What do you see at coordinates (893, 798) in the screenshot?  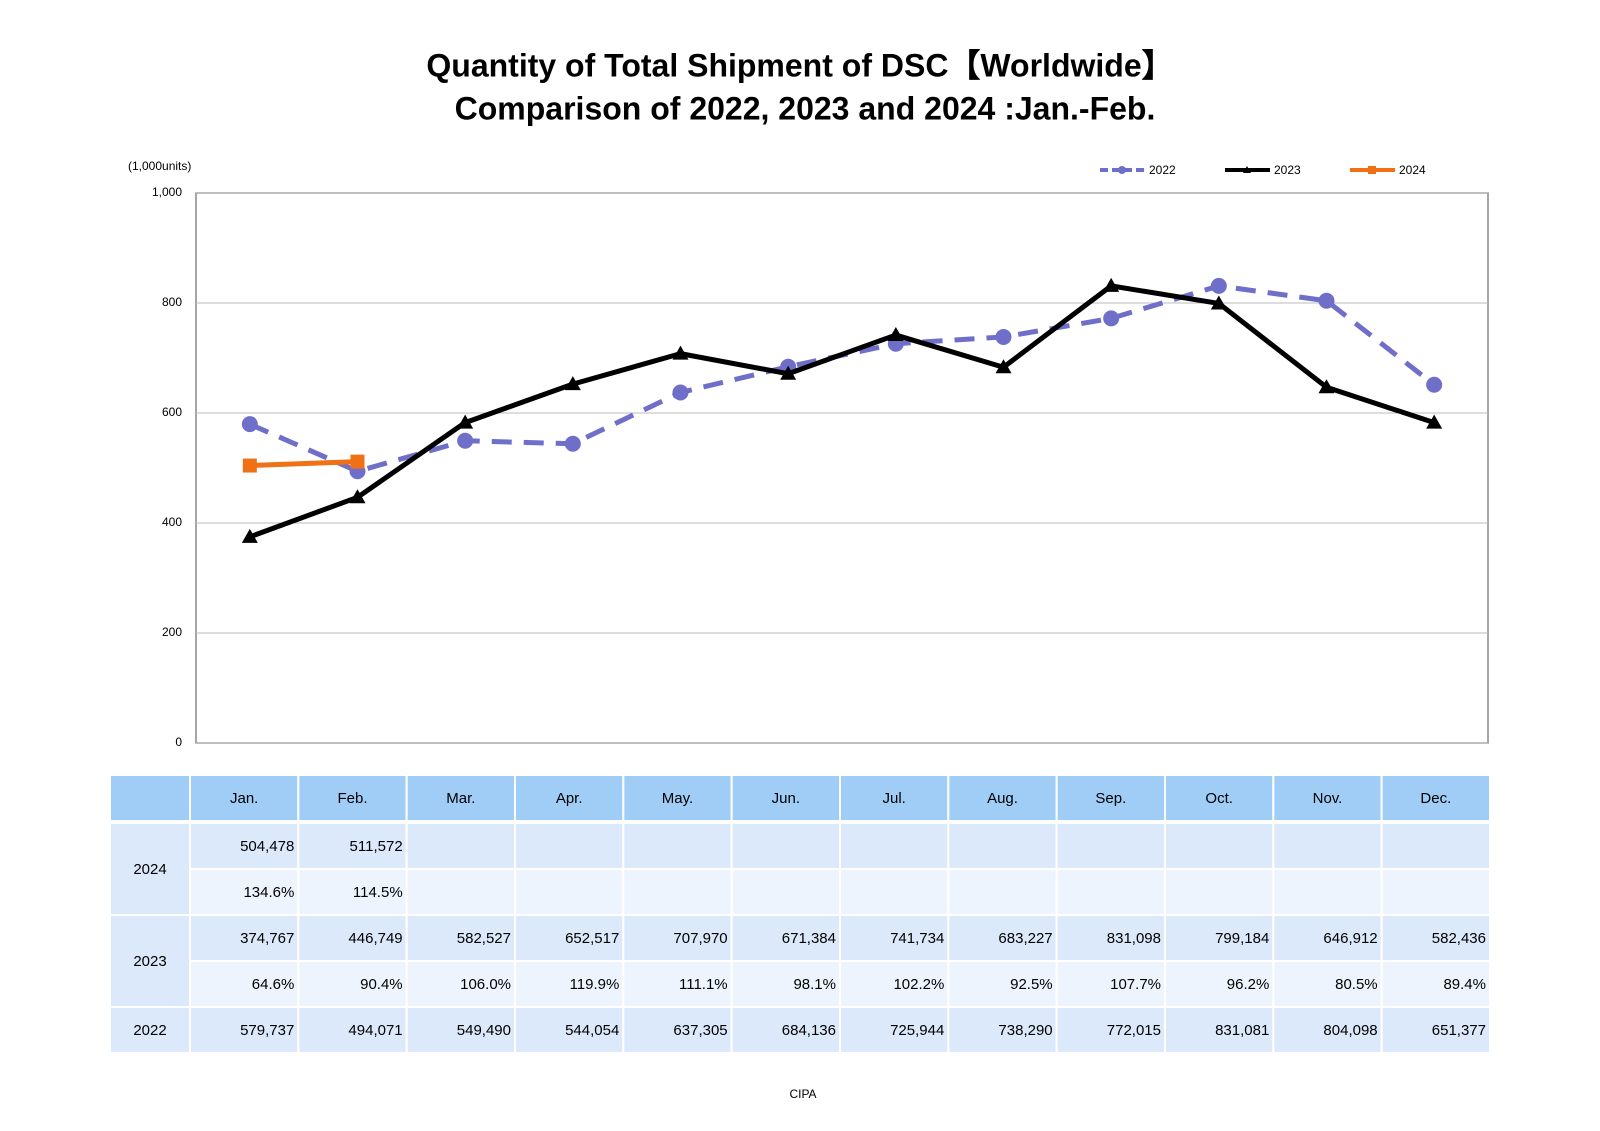 I see `x-tick-label: Jul.` at bounding box center [893, 798].